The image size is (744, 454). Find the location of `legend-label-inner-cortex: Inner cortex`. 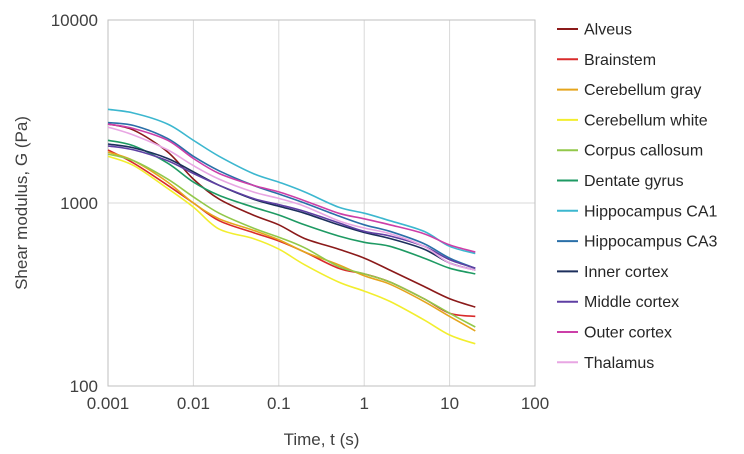

legend-label-inner-cortex: Inner cortex is located at coordinates (626, 272).